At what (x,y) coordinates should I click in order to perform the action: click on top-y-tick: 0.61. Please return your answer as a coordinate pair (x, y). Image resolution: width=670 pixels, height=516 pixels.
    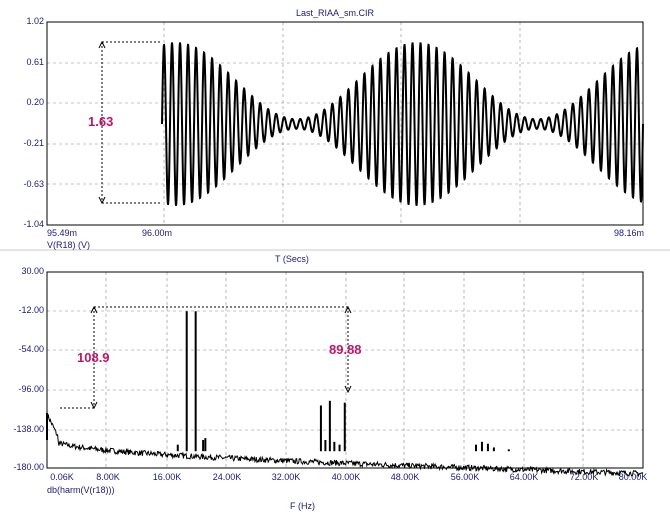
    Looking at the image, I should click on (35, 62).